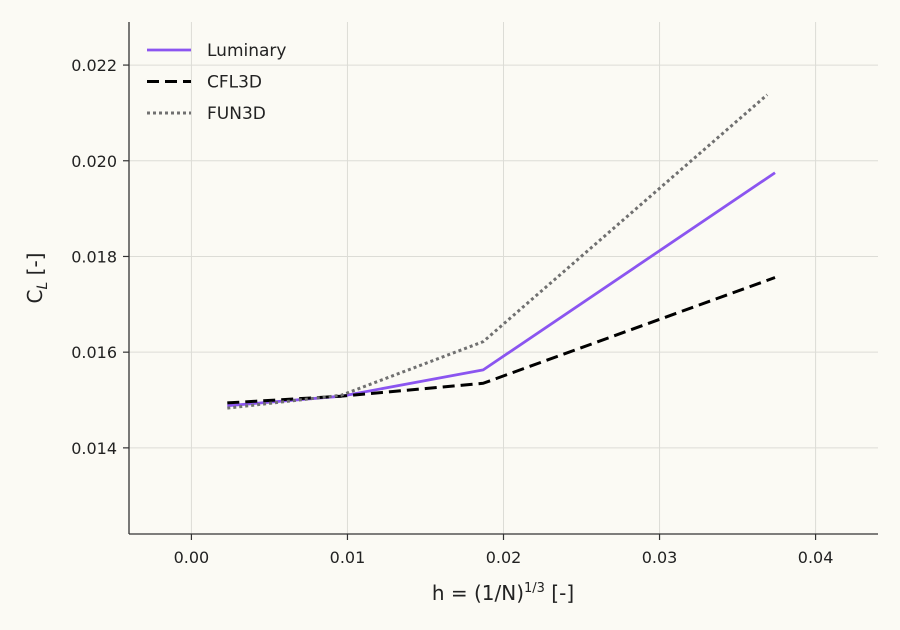  I want to click on x-tick-label: 0.00, so click(192, 557).